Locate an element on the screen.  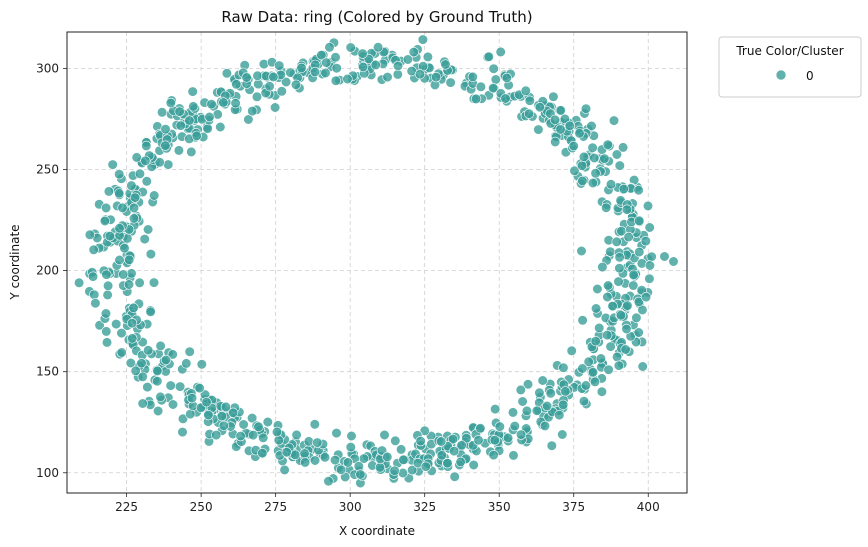
y-tick-label: 250 is located at coordinates (47, 169).